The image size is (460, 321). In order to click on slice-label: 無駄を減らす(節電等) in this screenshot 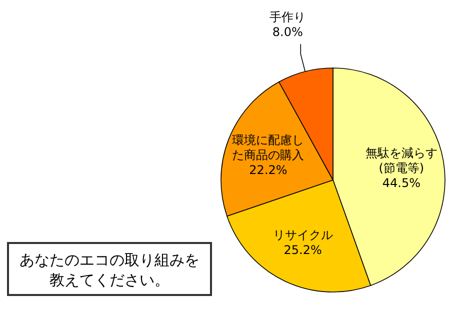, I will do `click(401, 161)`.